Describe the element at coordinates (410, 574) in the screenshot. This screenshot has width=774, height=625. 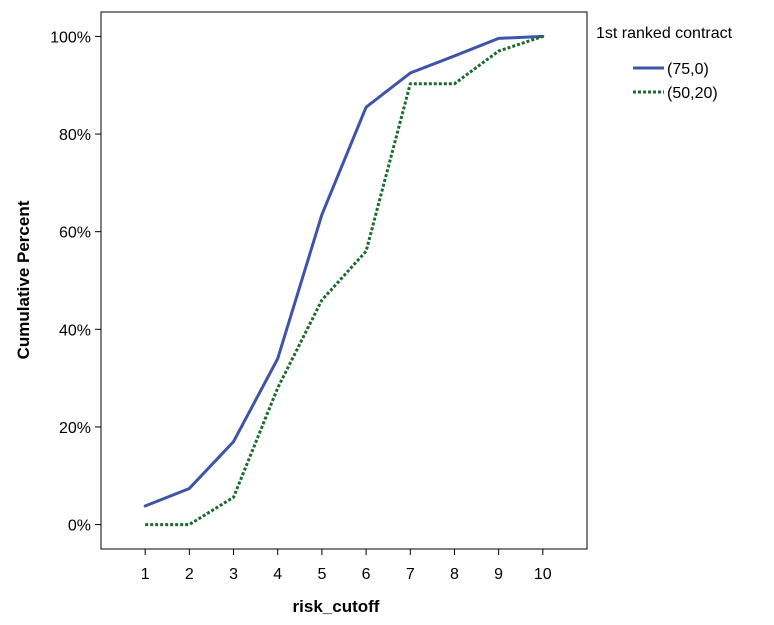
I see `x-tick-label: 7` at that location.